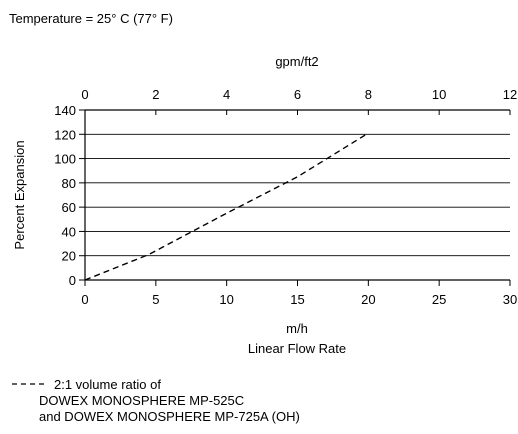 The image size is (518, 434). Describe the element at coordinates (368, 94) in the screenshot. I see `top-tick-label: 8` at that location.